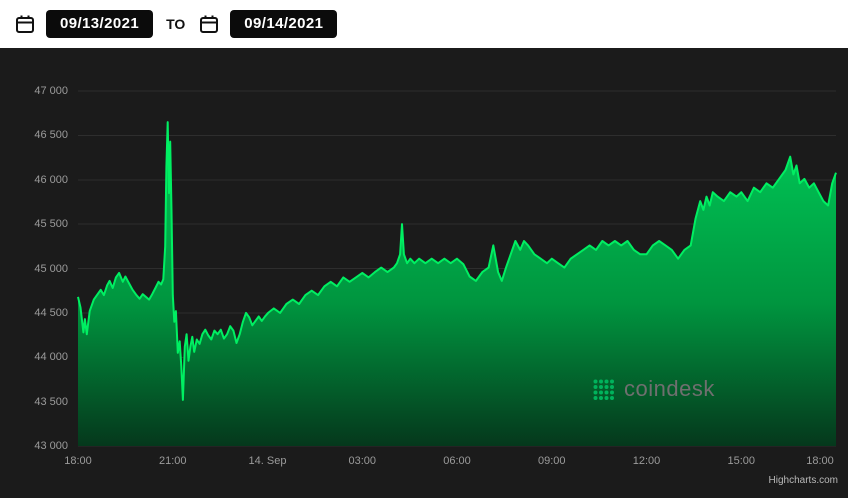 Image resolution: width=848 pixels, height=498 pixels. I want to click on x-axis-label: 21:00, so click(172, 461).